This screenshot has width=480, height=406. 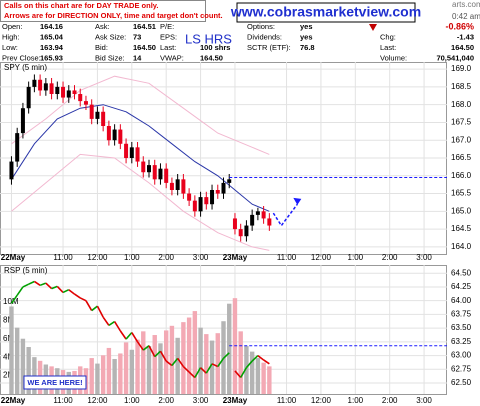 What do you see at coordinates (261, 26) in the screenshot?
I see `field-label: Options:` at bounding box center [261, 26].